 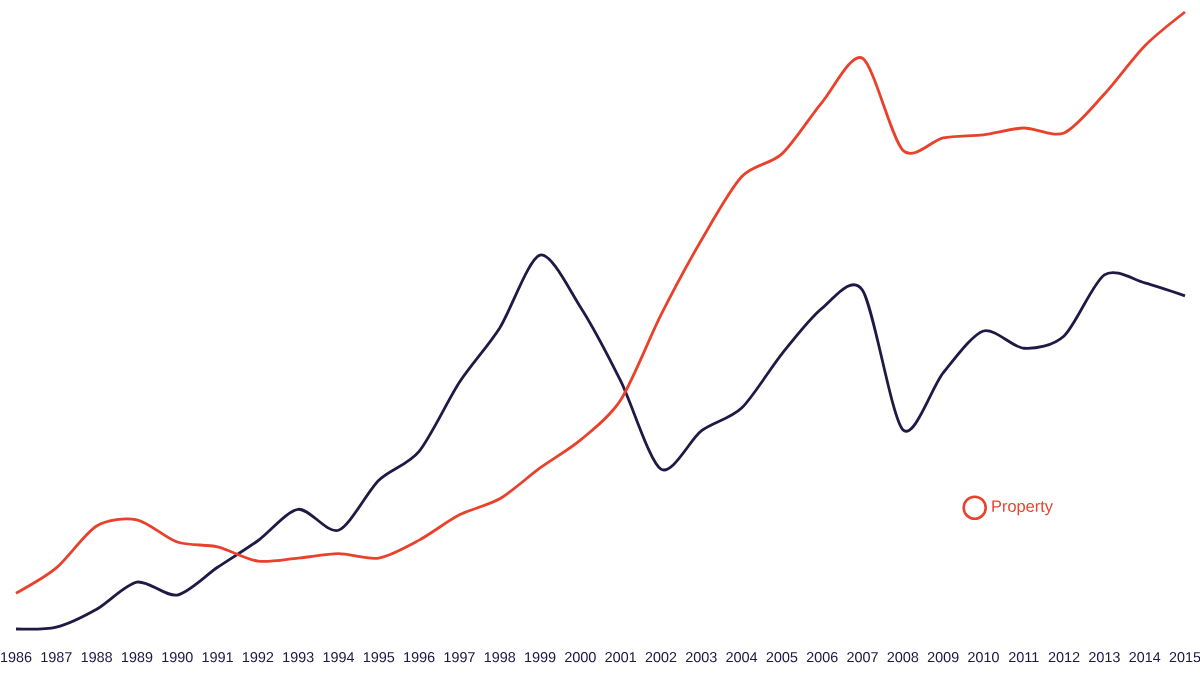 I want to click on x-tick-label: 1993, so click(x=298, y=657).